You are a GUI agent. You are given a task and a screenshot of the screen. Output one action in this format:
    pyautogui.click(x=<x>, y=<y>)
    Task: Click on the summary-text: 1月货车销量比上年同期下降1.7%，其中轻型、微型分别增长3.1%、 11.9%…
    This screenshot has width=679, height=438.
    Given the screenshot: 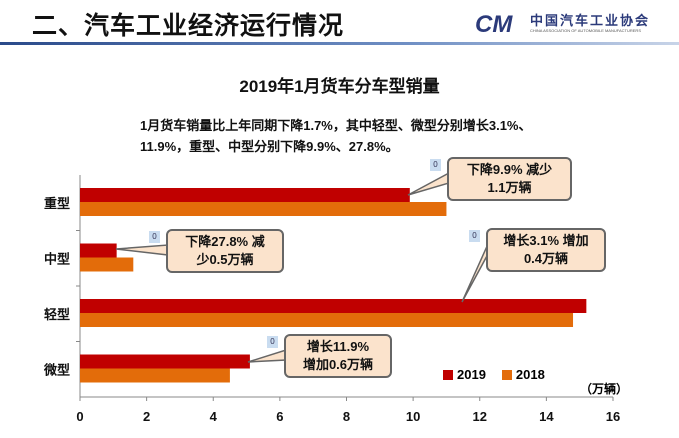 What is the action you would take?
    pyautogui.click(x=336, y=136)
    